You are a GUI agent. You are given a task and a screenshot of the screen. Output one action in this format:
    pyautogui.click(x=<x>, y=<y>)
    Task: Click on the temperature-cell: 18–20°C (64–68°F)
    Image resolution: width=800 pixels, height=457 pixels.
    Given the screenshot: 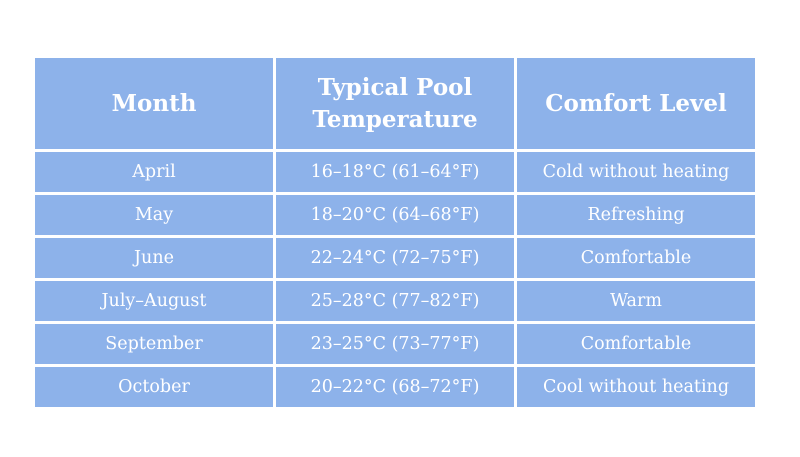 What is the action you would take?
    pyautogui.click(x=395, y=215)
    